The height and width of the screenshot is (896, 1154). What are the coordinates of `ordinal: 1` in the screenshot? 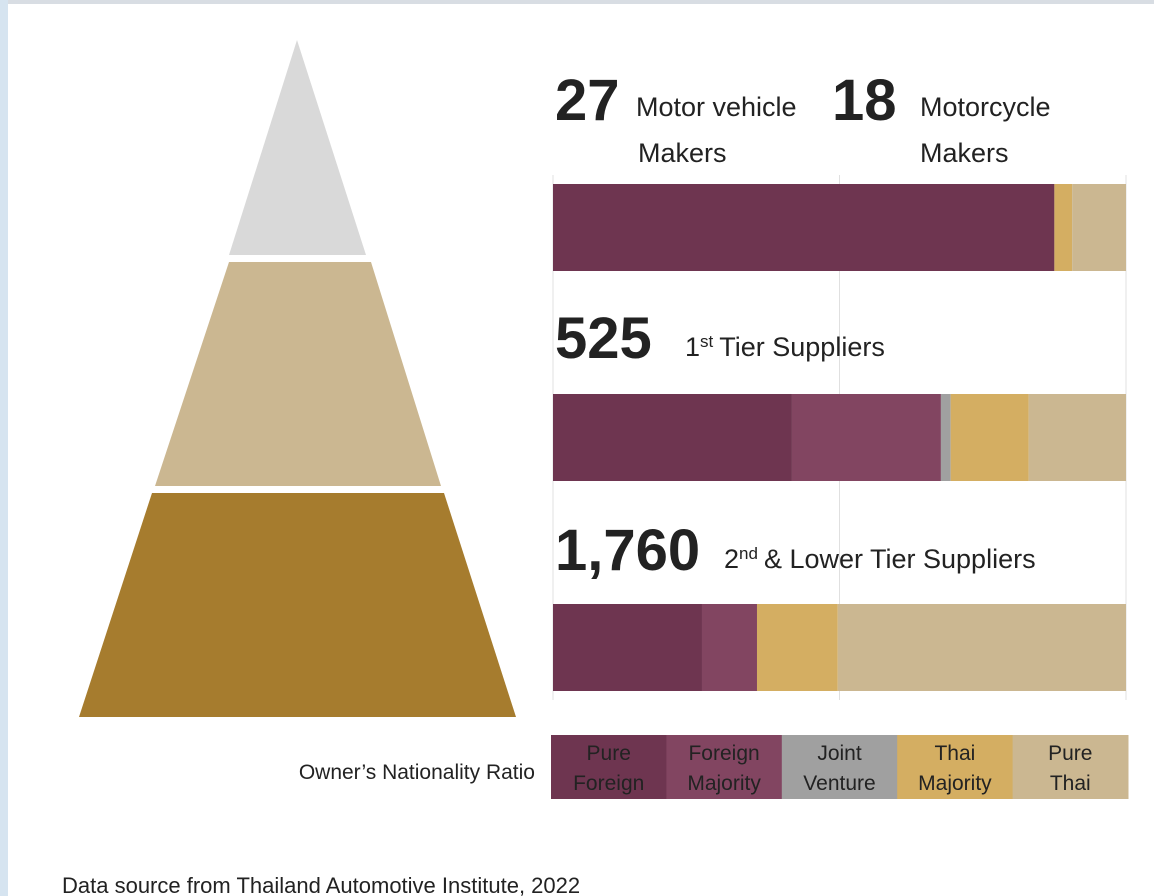 It's located at (692, 347).